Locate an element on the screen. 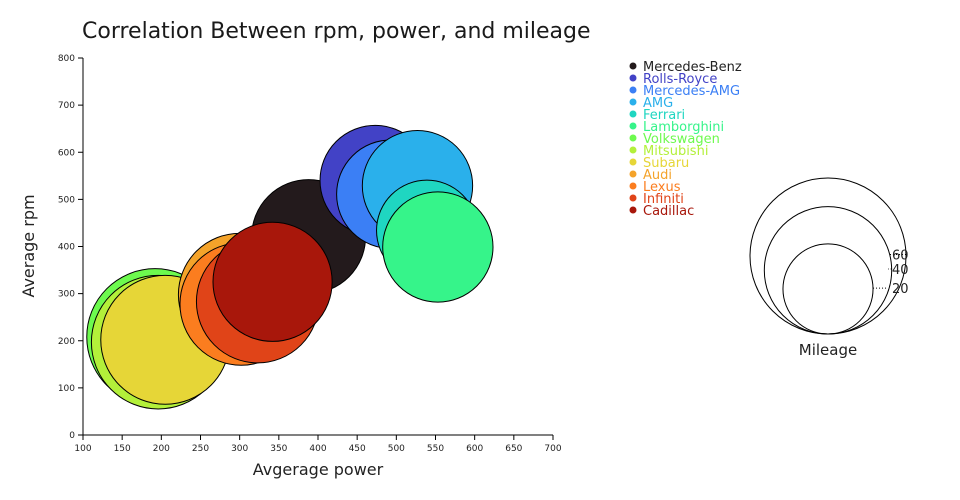  x-axis-label: Avgerage power is located at coordinates (318, 469).